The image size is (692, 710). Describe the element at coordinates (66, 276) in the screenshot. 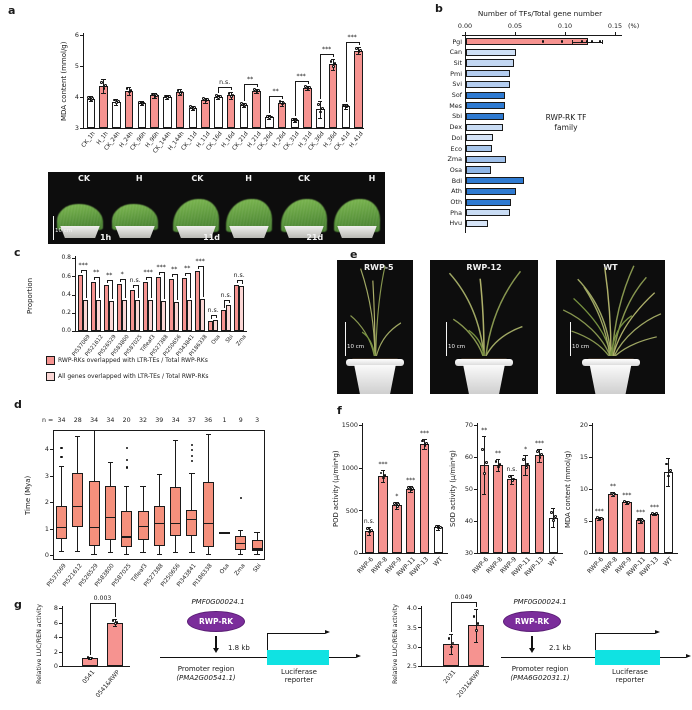

I see `y-tick-label: 0.6` at that location.